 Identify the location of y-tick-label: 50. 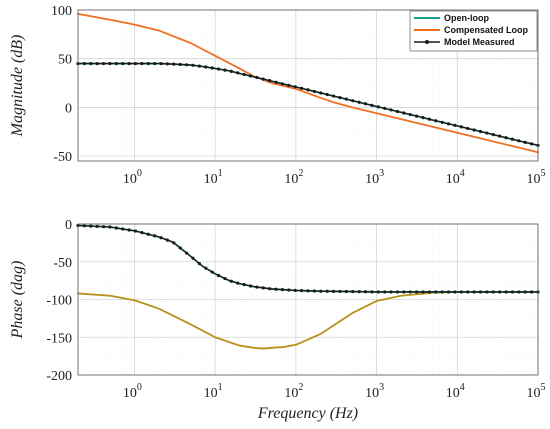
(65, 60).